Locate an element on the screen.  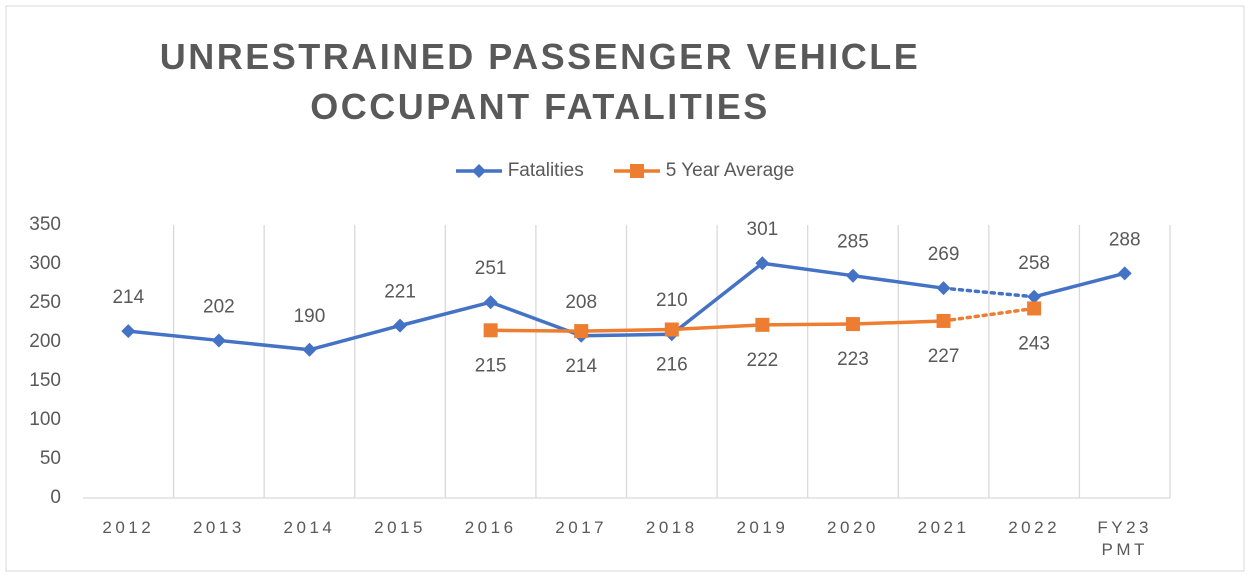
data-label: 251 is located at coordinates (491, 268).